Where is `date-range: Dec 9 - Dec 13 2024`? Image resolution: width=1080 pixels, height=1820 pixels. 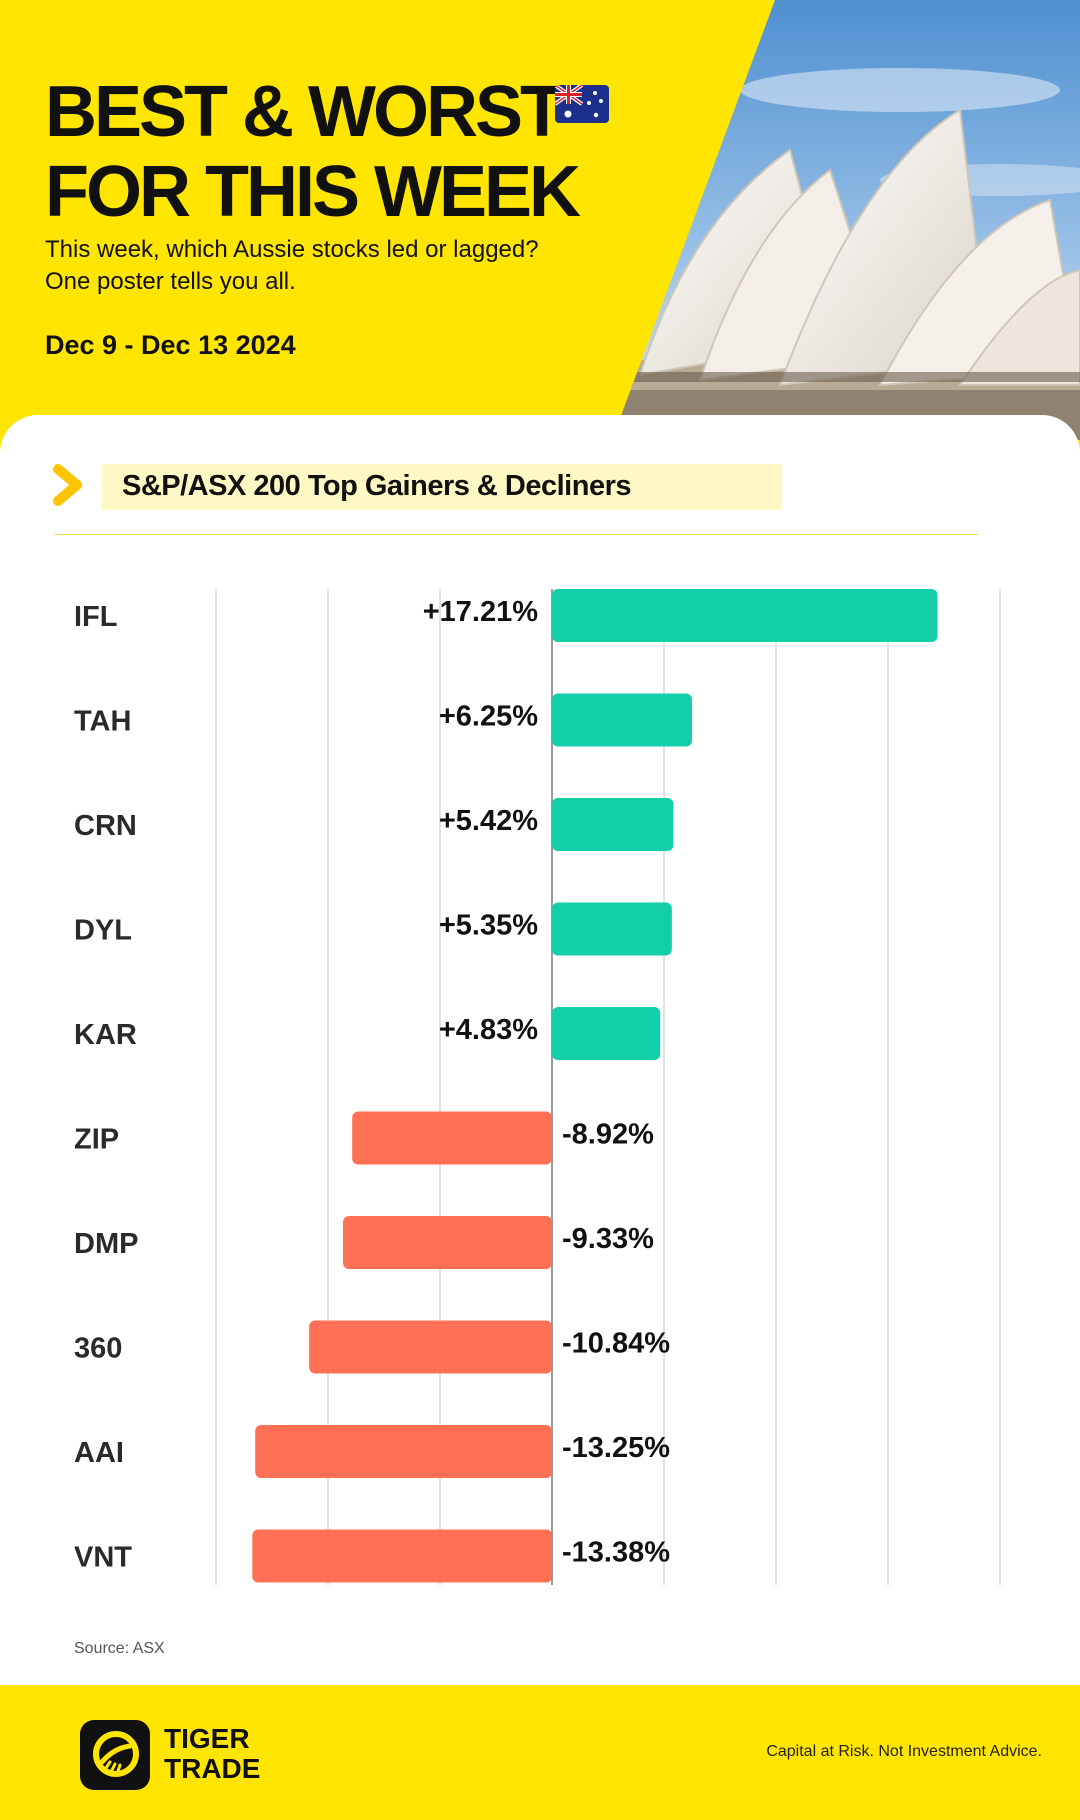 date-range: Dec 9 - Dec 13 2024 is located at coordinates (170, 345).